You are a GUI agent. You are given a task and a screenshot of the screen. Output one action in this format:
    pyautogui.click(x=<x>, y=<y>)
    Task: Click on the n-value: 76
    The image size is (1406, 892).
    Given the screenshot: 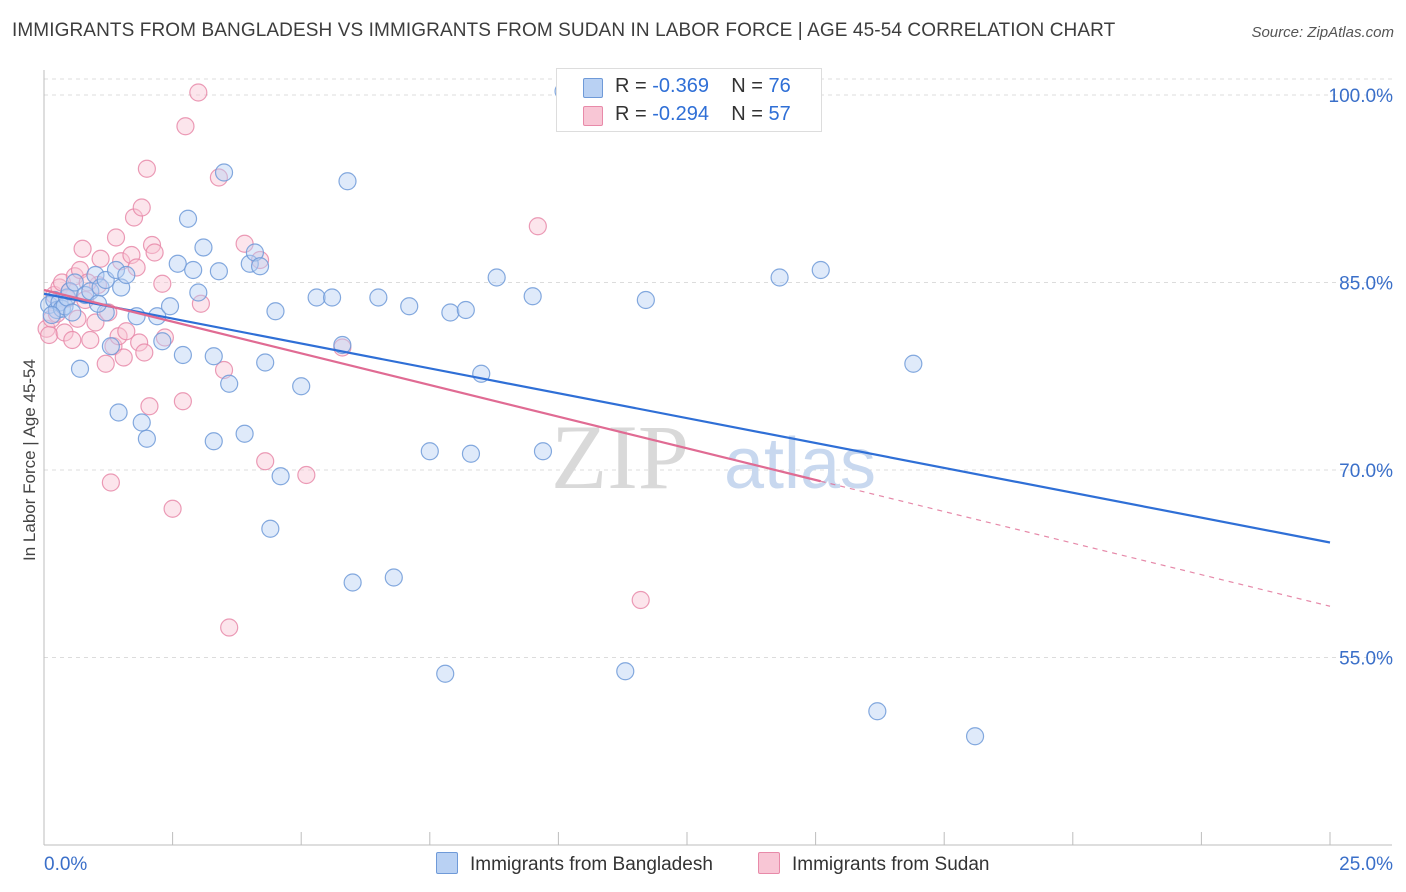 What is the action you would take?
    pyautogui.click(x=779, y=86)
    